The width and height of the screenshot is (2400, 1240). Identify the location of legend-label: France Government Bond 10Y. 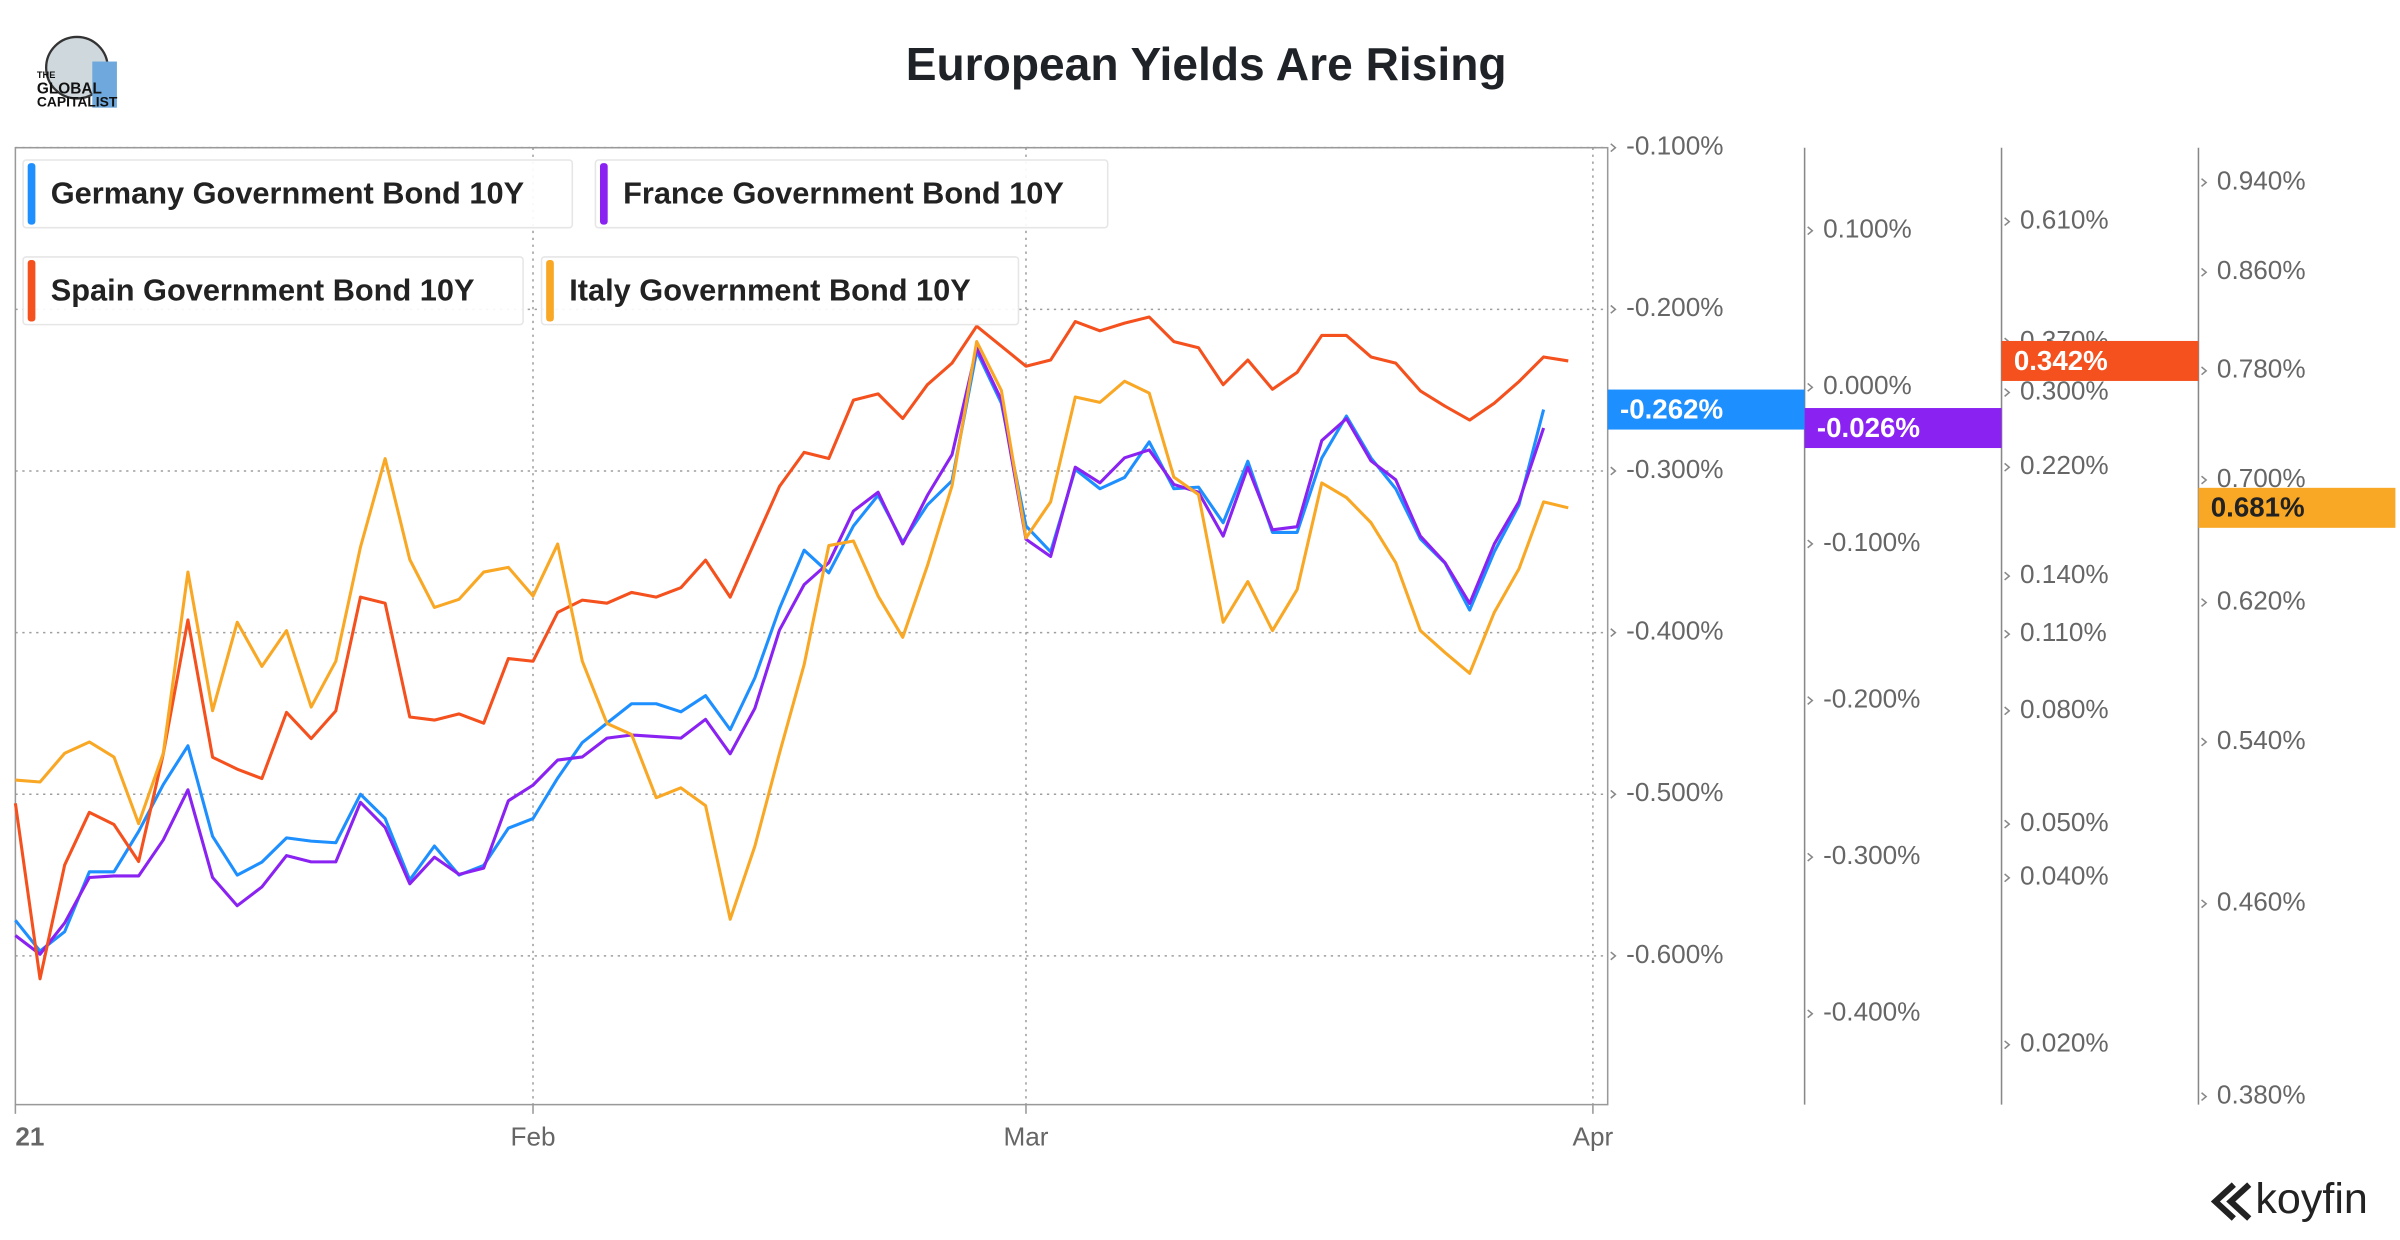
(843, 193).